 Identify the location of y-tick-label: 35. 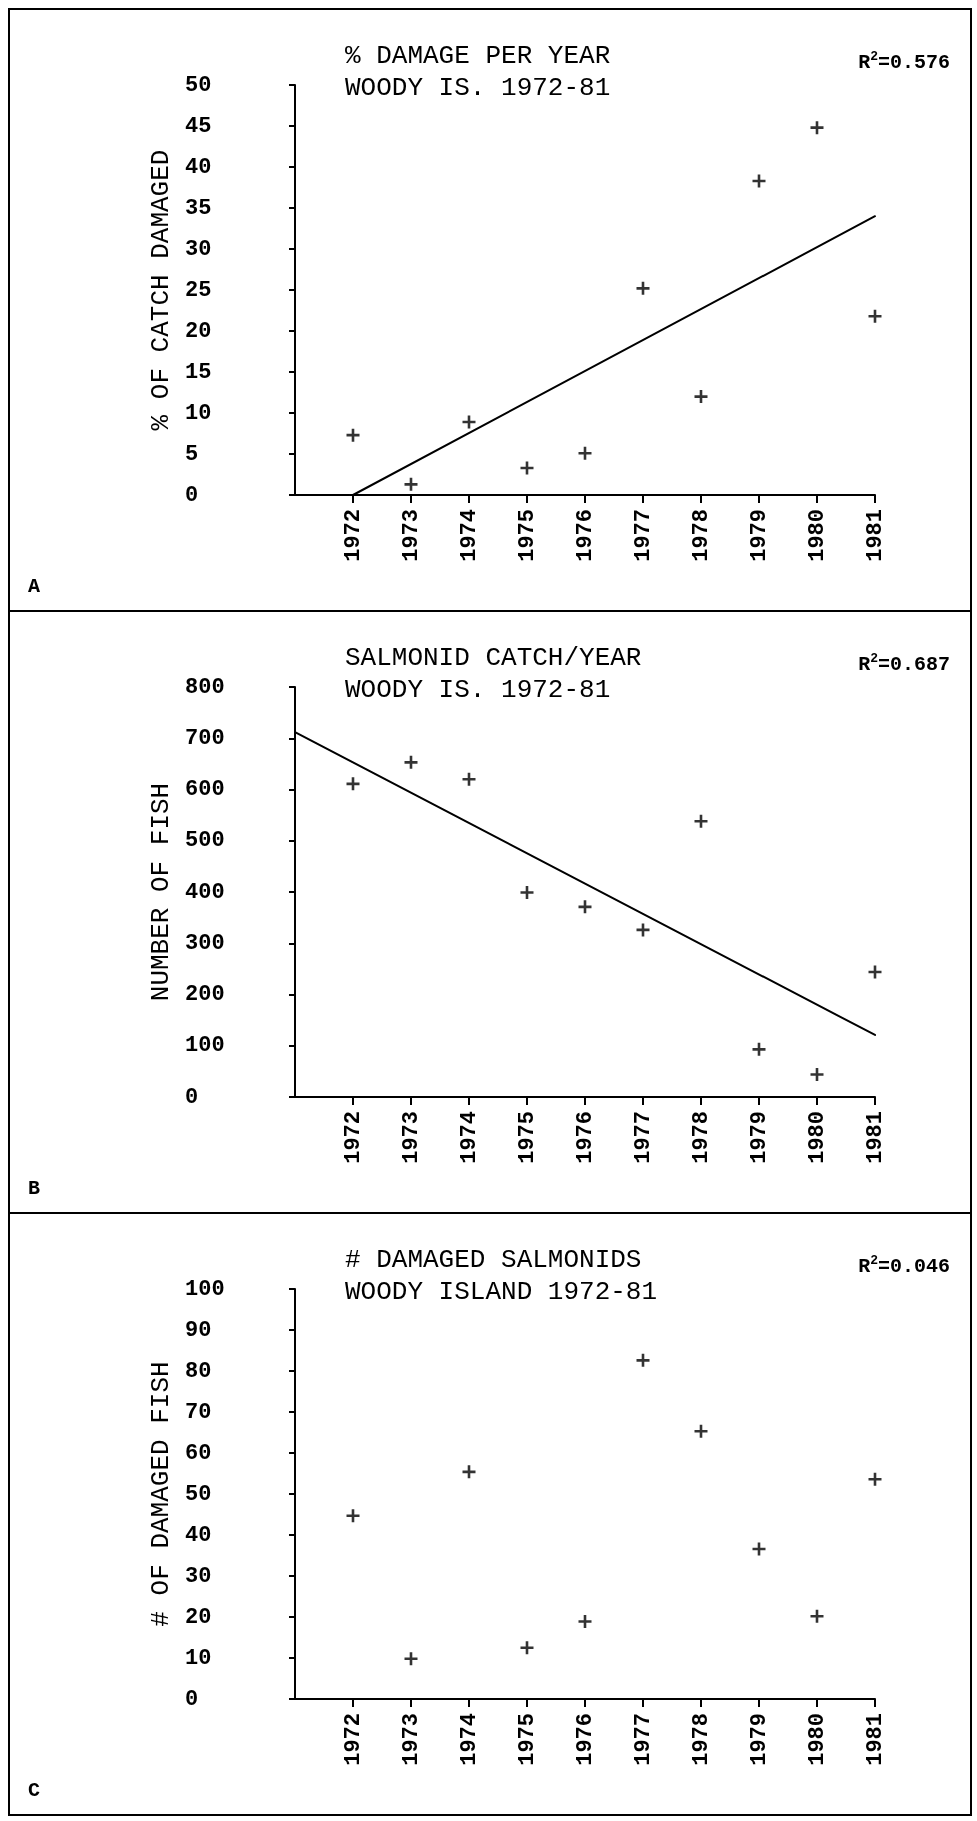
(198, 208).